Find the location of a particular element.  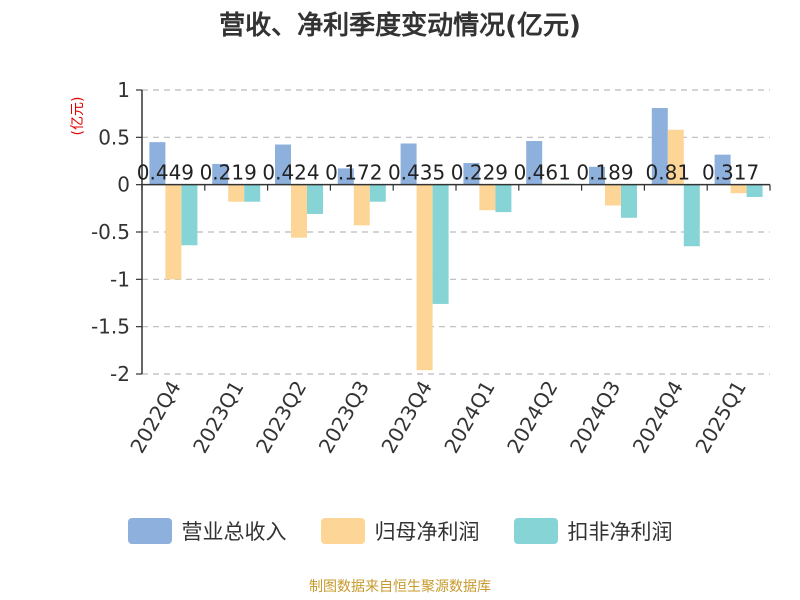

legend-item-deducted-net-profit: 扣非净利润 is located at coordinates (593, 531).